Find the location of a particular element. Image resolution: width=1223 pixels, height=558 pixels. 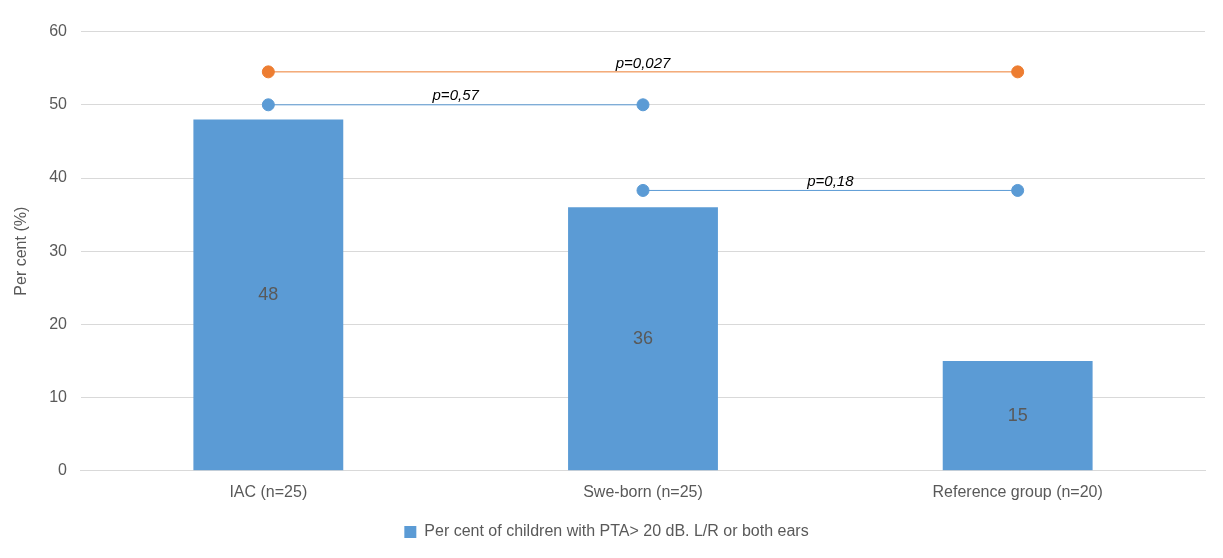

data-label: 36 is located at coordinates (643, 337).